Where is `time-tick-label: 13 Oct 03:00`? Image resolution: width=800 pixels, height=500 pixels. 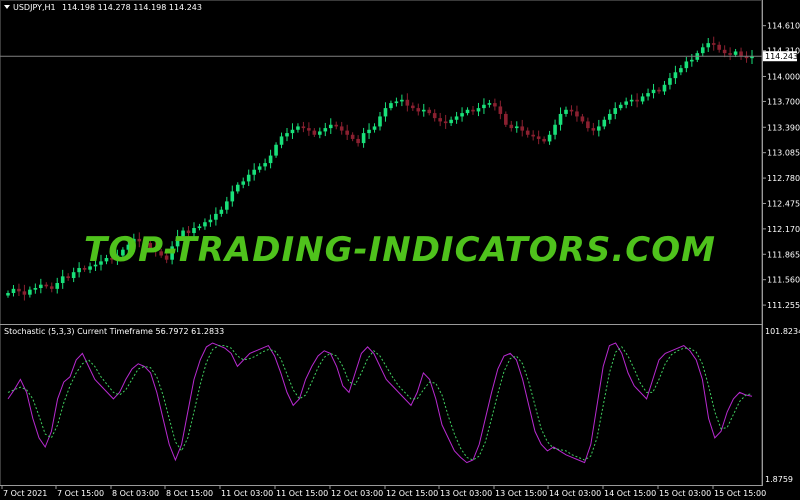
time-tick-label: 13 Oct 03:00 is located at coordinates (466, 493).